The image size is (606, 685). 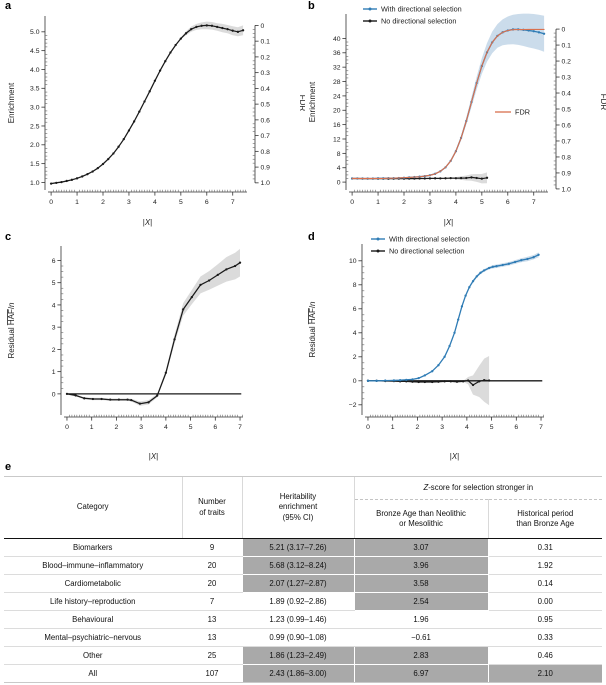 What do you see at coordinates (266, 183) in the screenshot?
I see `svg-text: 1.0` at bounding box center [266, 183].